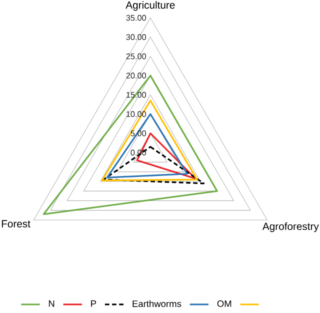 This screenshot has width=320, height=313. Describe the element at coordinates (150, 6) in the screenshot. I see `spoke-label: Agriculture` at that location.